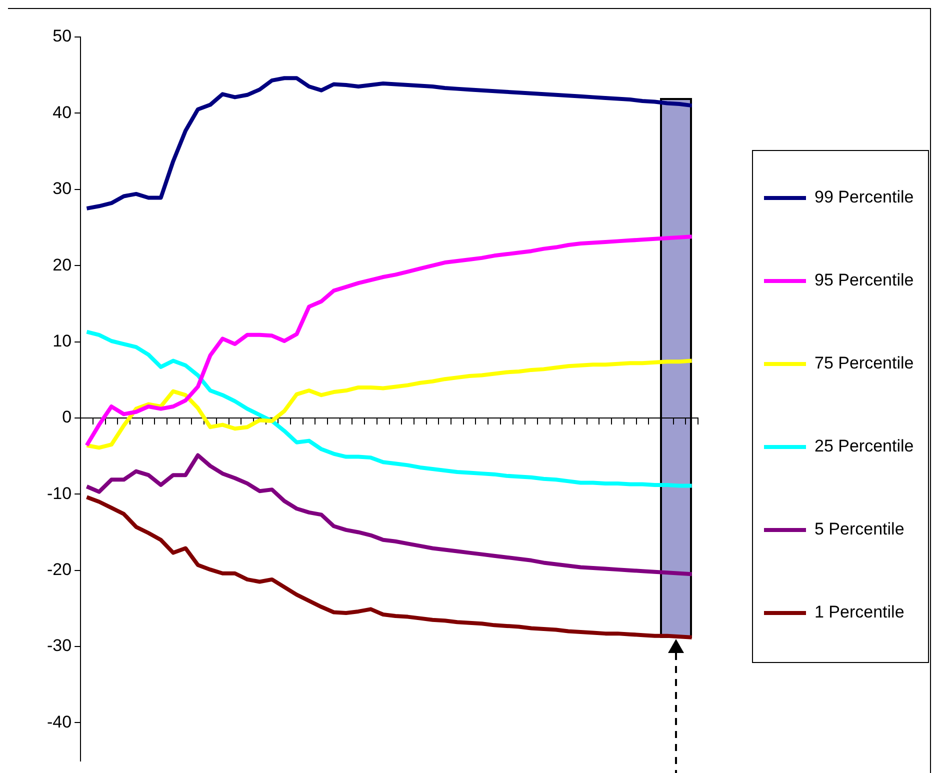 The image size is (932, 773). I want to click on y-tick-label: 0, so click(67, 417).